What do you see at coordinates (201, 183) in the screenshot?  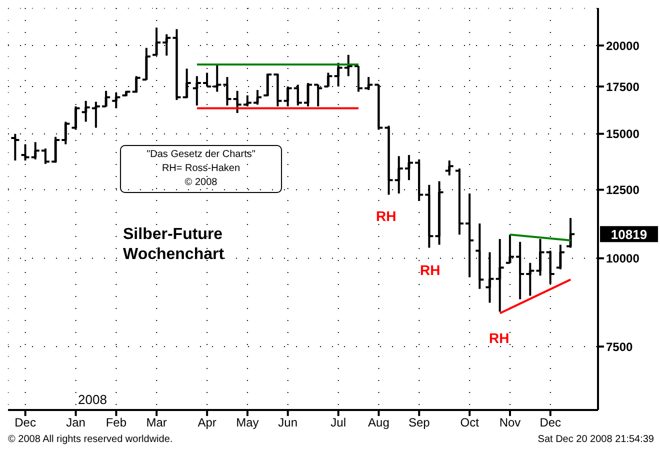 I see `annotation: © 2008` at bounding box center [201, 183].